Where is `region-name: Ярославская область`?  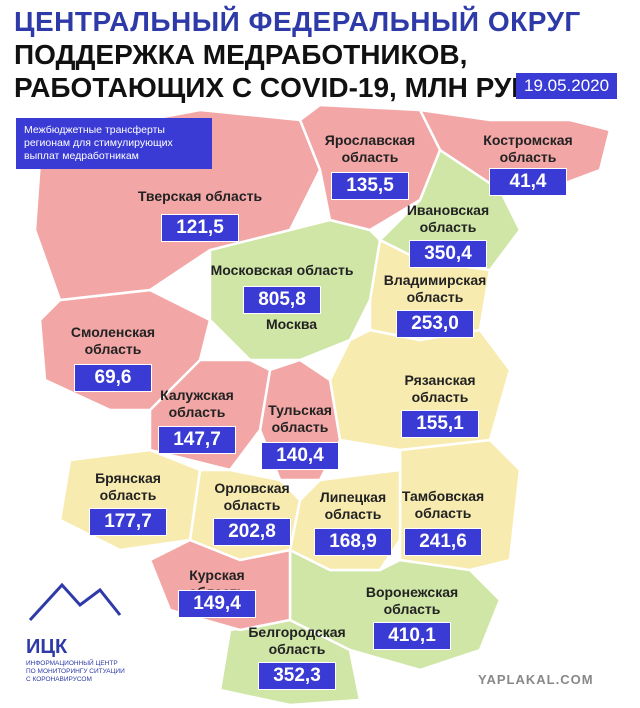 region-name: Ярославская область is located at coordinates (370, 148).